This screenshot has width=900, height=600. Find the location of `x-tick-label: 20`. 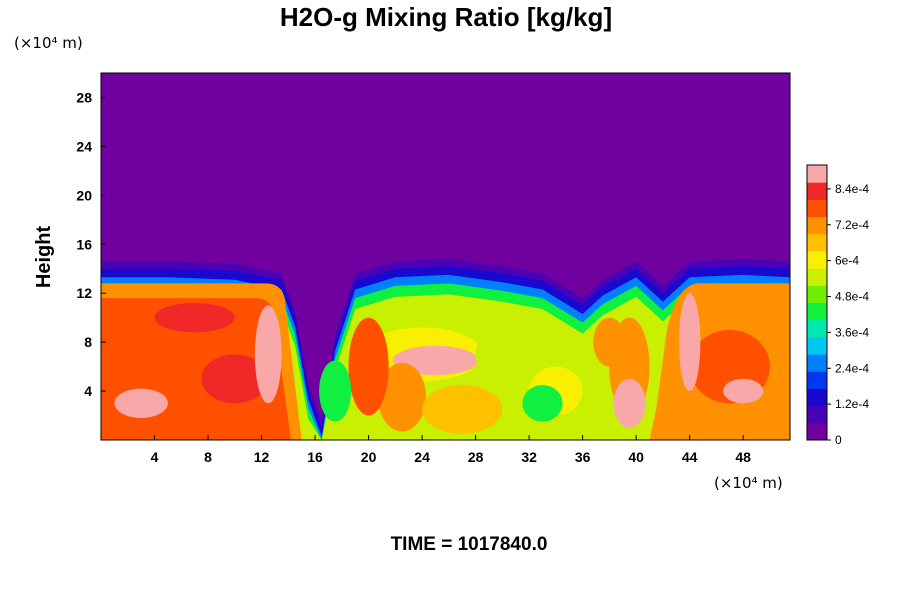

x-tick-label: 20 is located at coordinates (369, 457).